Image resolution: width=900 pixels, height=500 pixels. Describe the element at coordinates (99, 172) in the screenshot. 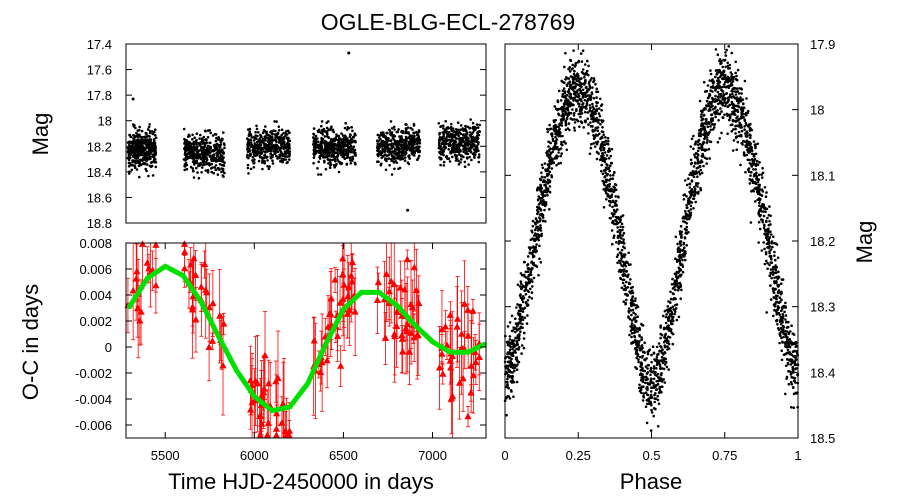

I see `ytick-label: 18.4` at that location.